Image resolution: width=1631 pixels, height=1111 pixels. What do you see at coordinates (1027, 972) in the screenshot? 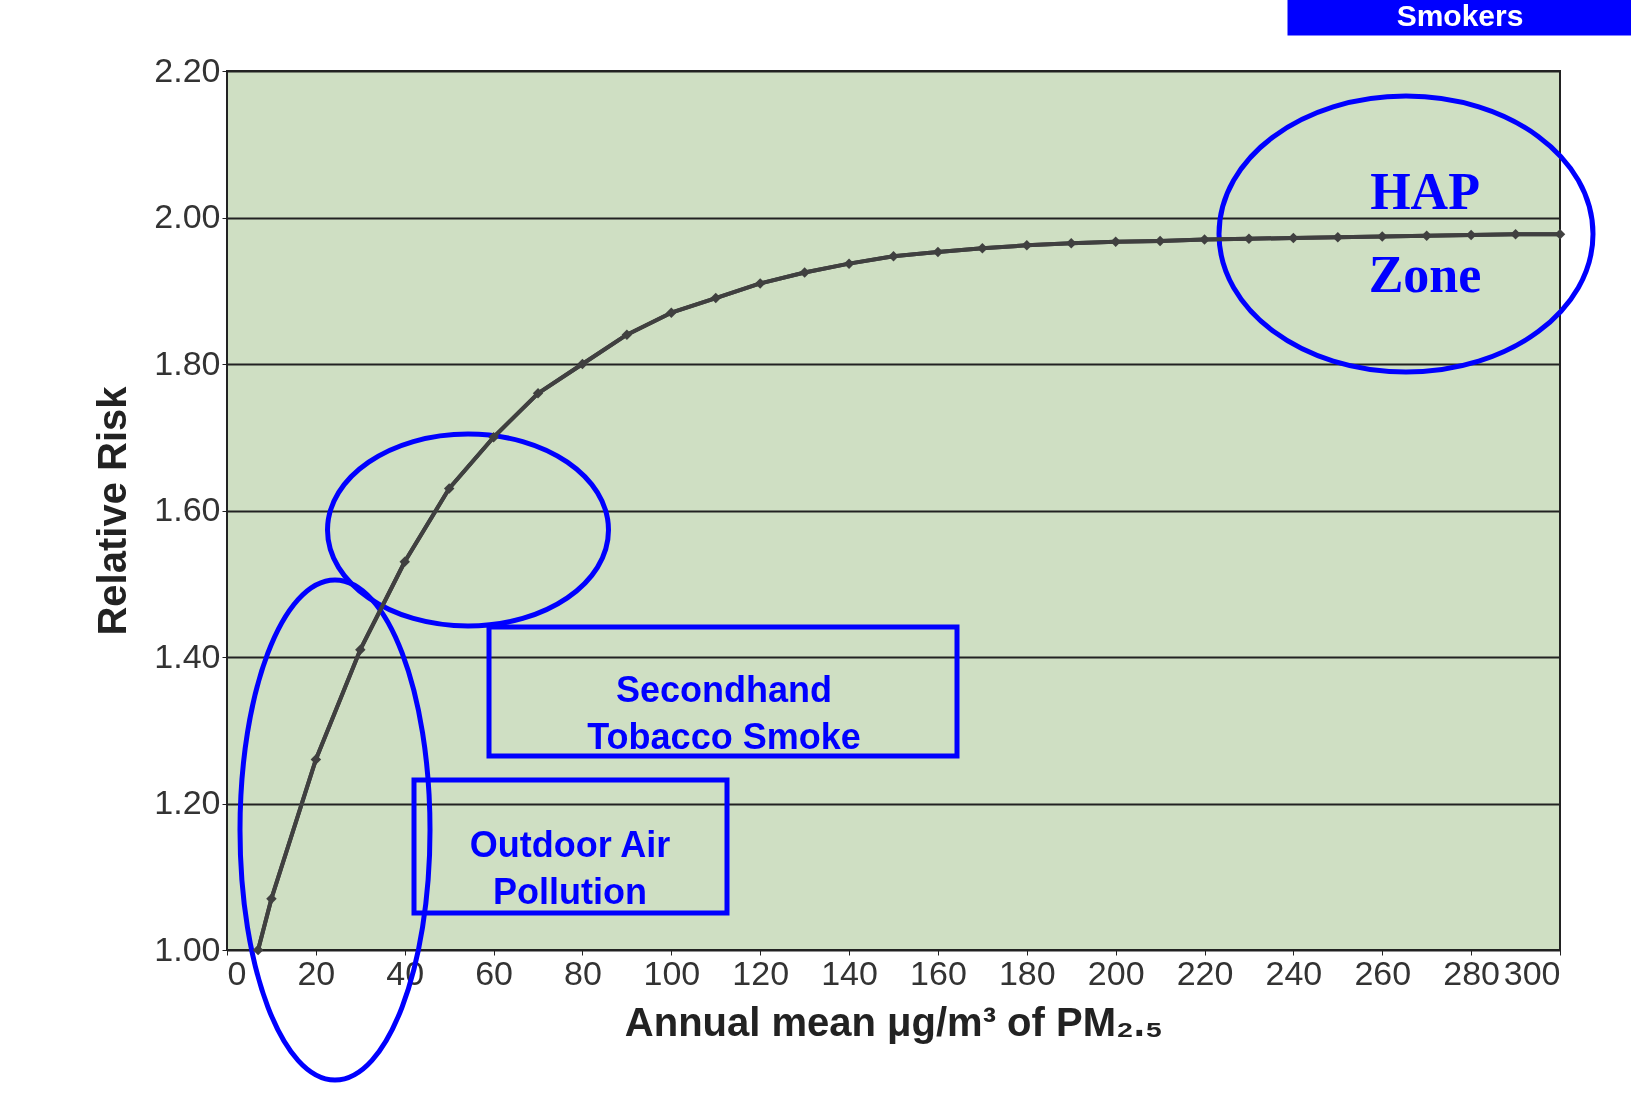
I see `x-tick-label: 180` at bounding box center [1027, 972].